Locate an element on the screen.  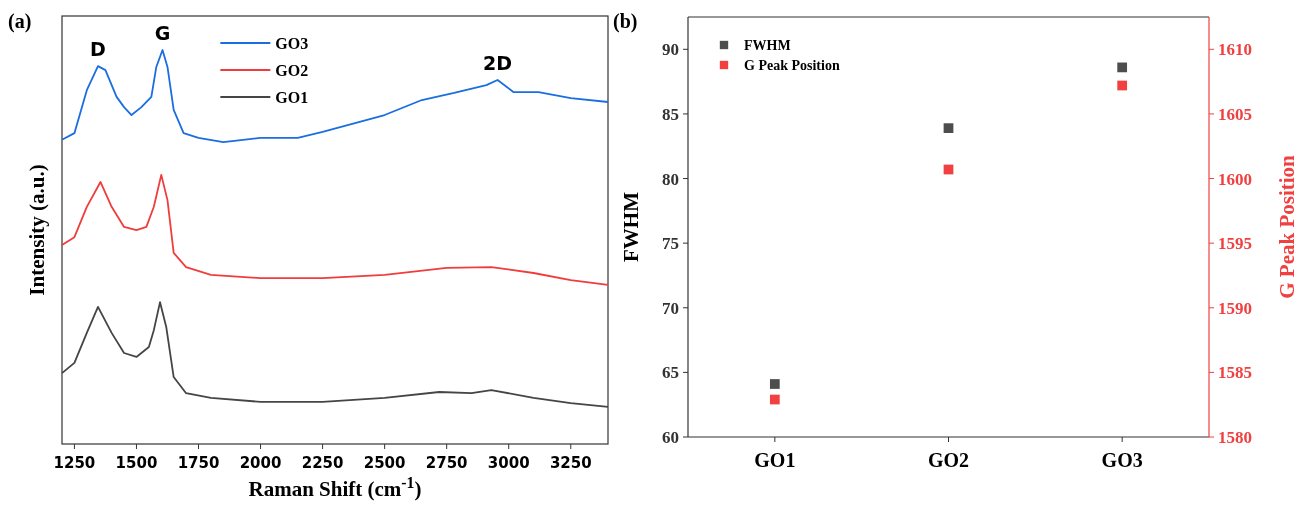
chart-title: (a) is located at coordinates (20, 21).